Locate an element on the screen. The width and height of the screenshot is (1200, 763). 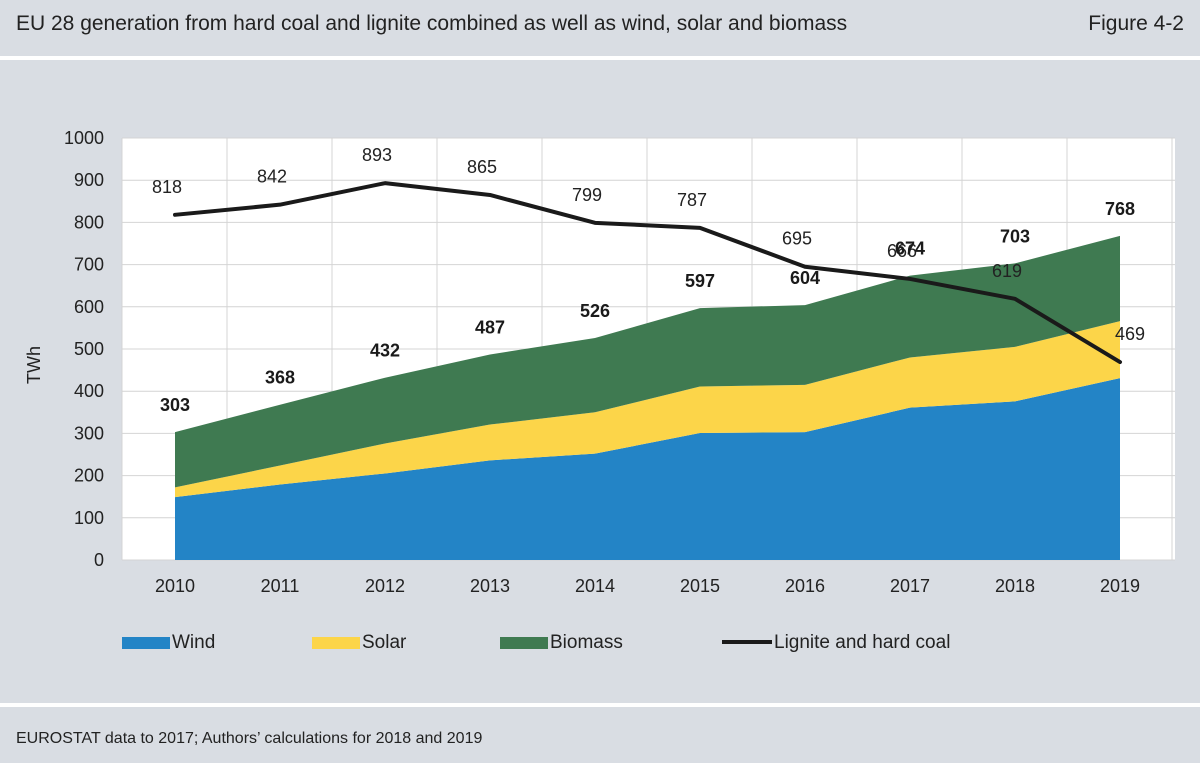
x-tick-label: 2018 is located at coordinates (1015, 586).